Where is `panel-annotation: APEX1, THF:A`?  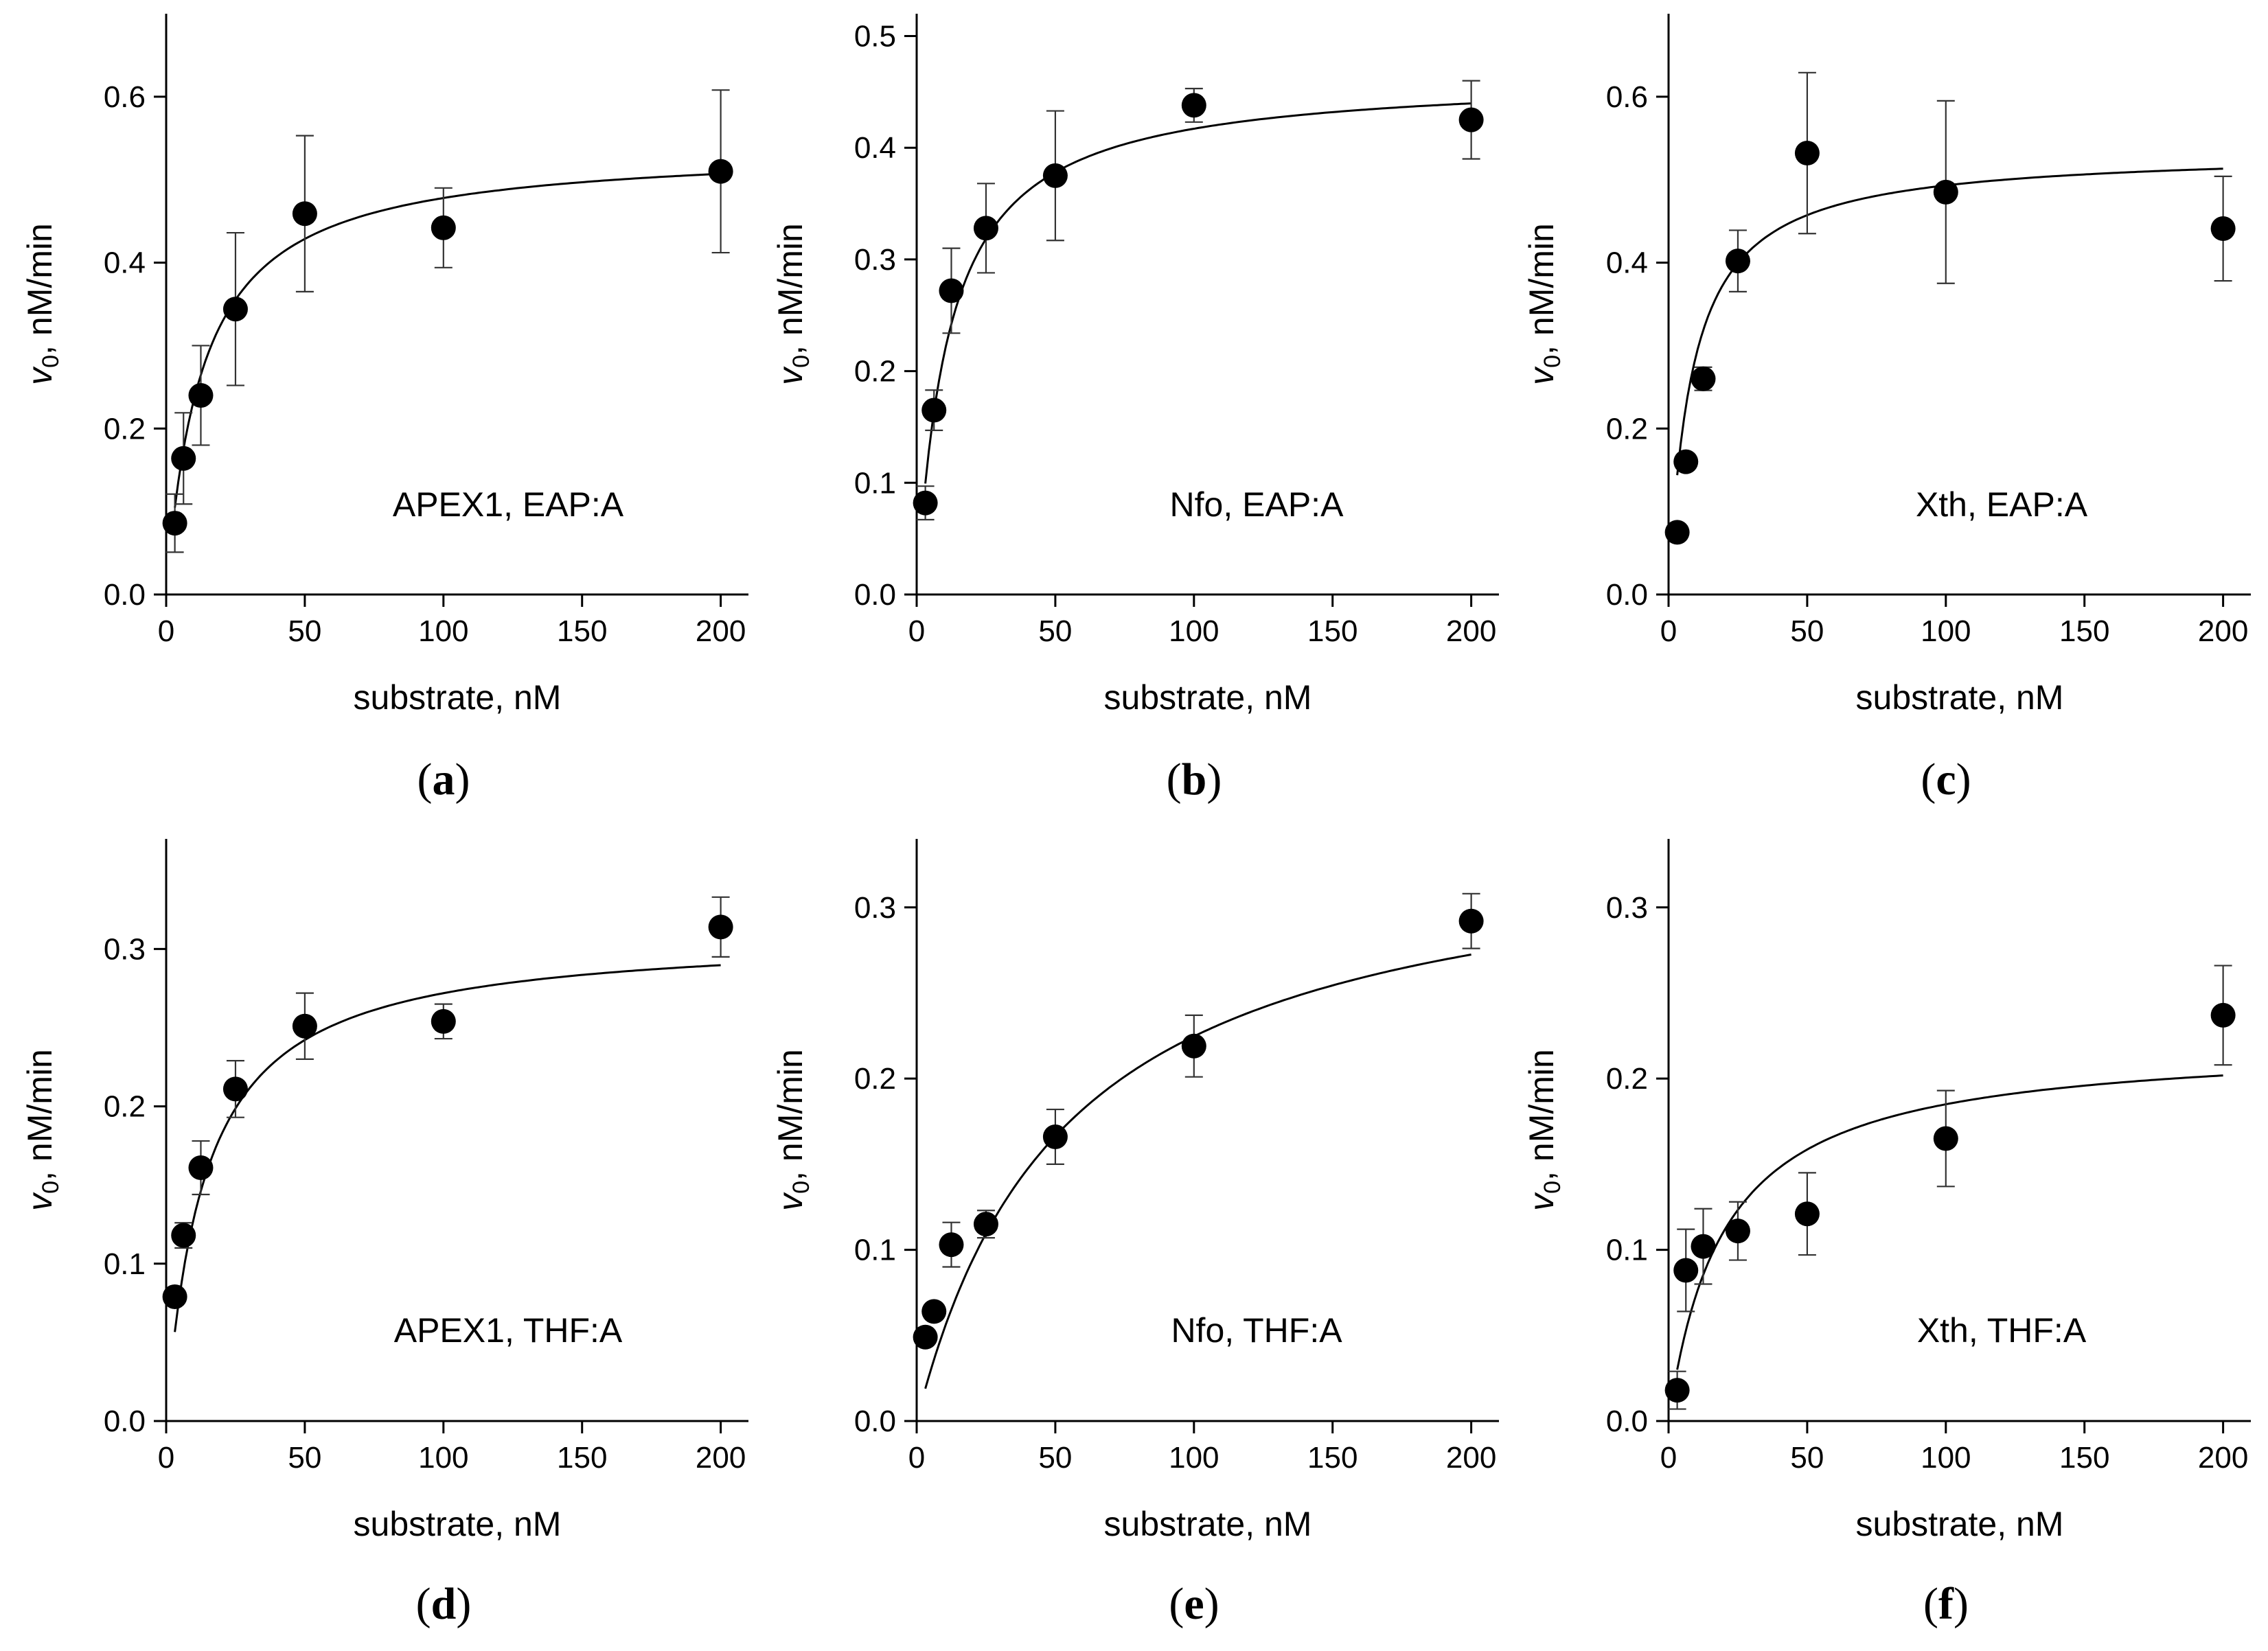
panel-annotation: APEX1, THF:A is located at coordinates (509, 1330).